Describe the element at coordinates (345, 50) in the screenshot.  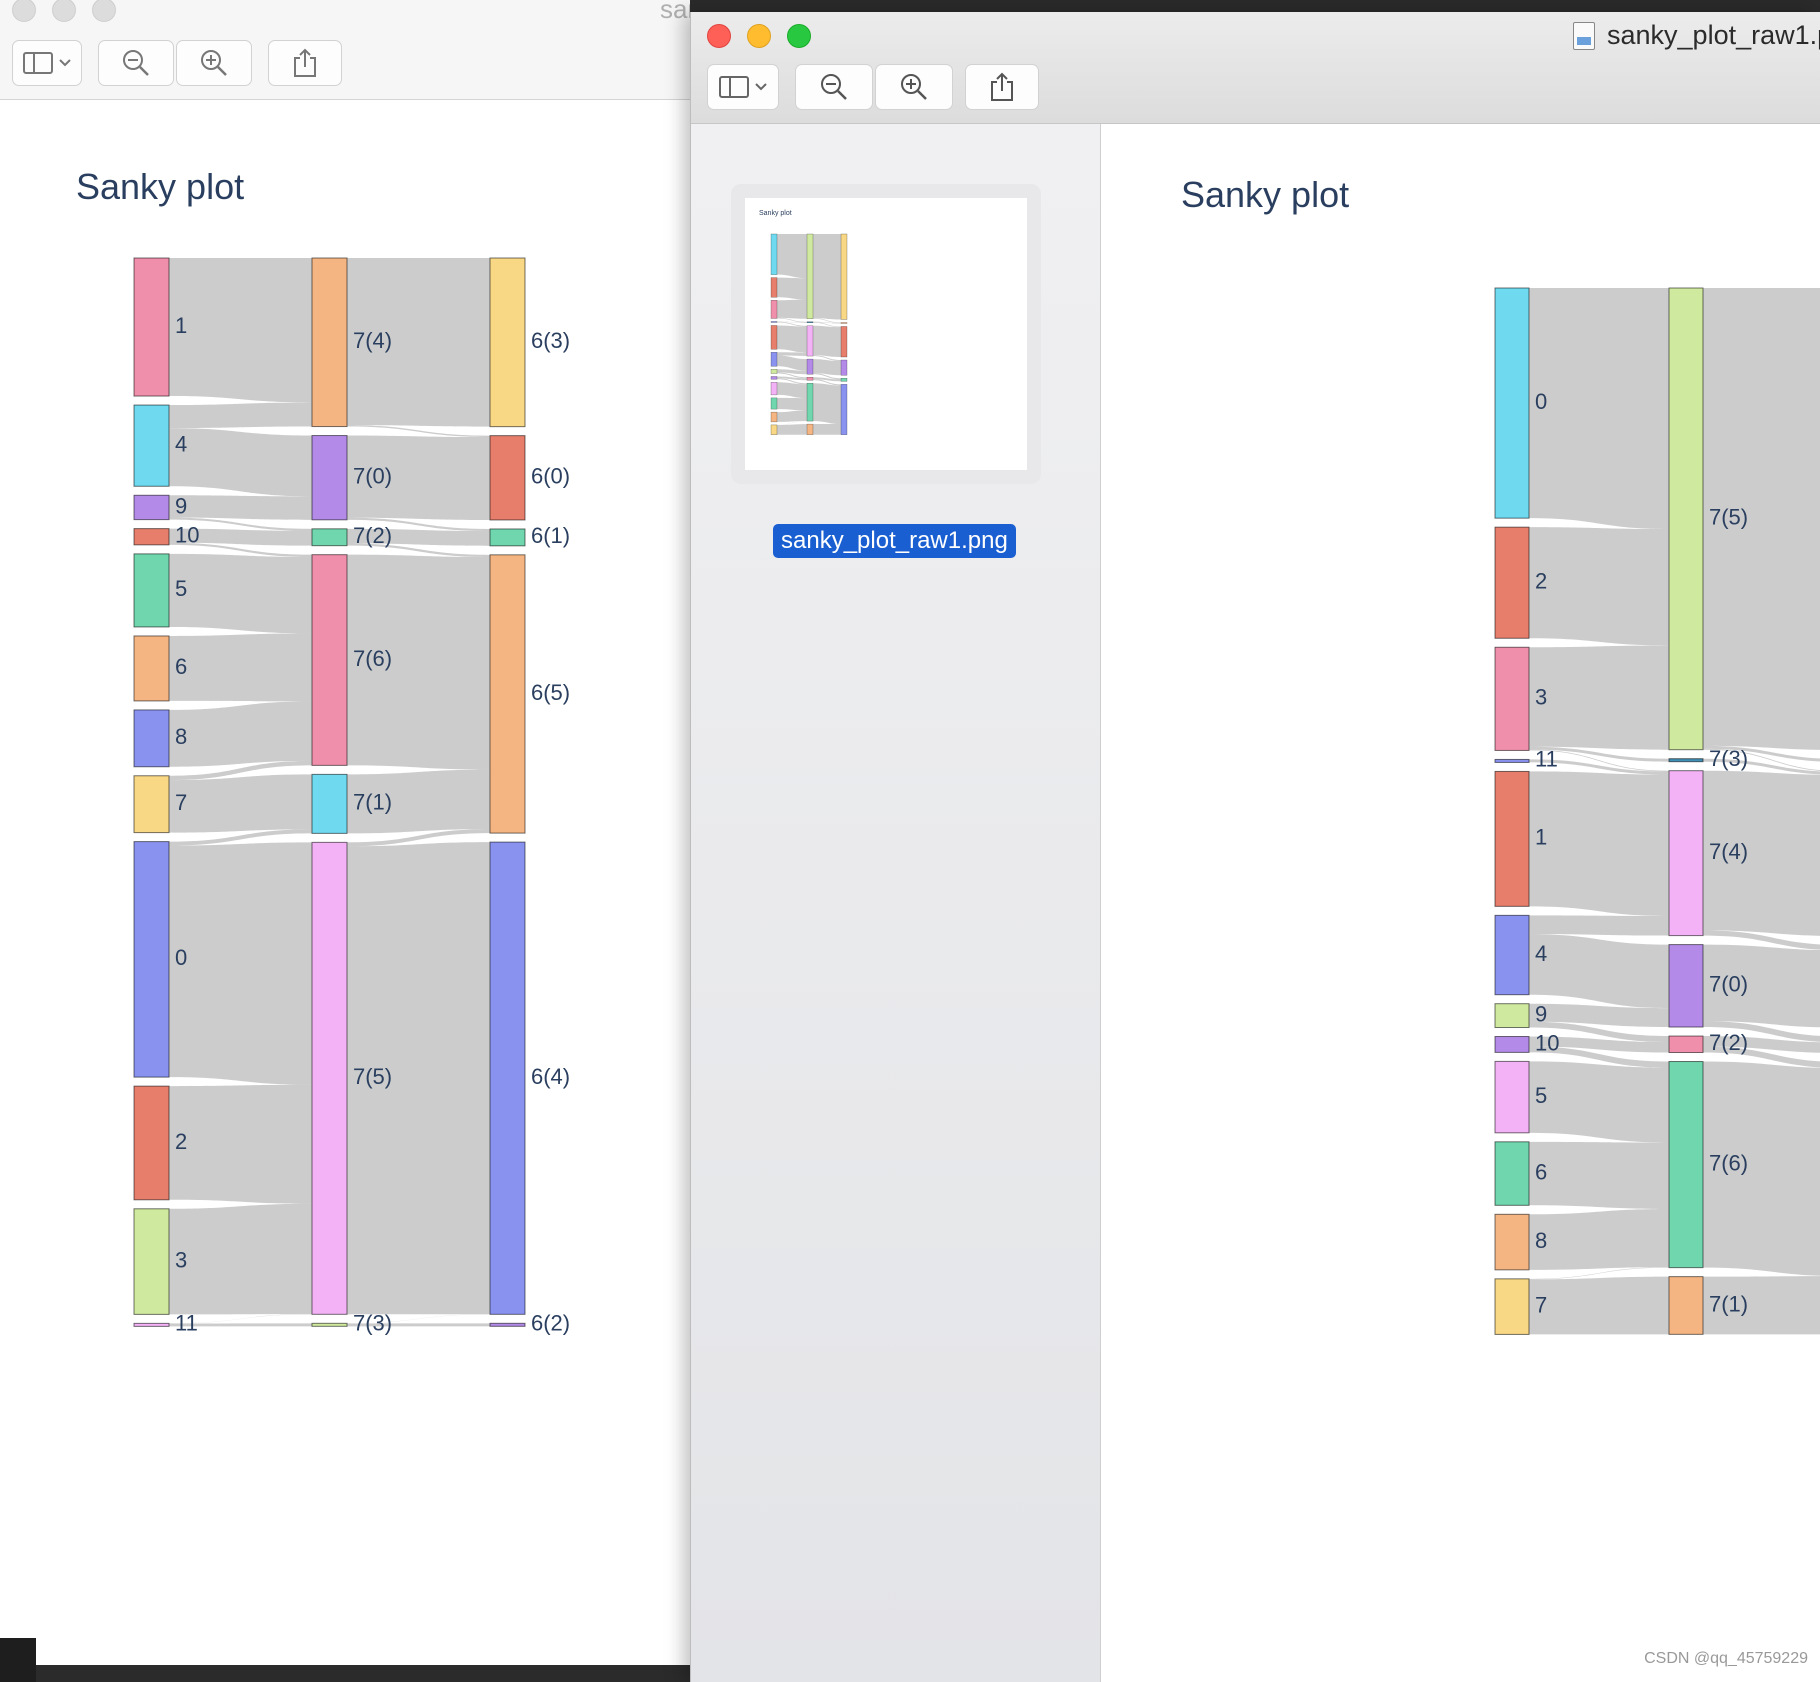
I see `background-titlebar: sanky_plot.png` at that location.